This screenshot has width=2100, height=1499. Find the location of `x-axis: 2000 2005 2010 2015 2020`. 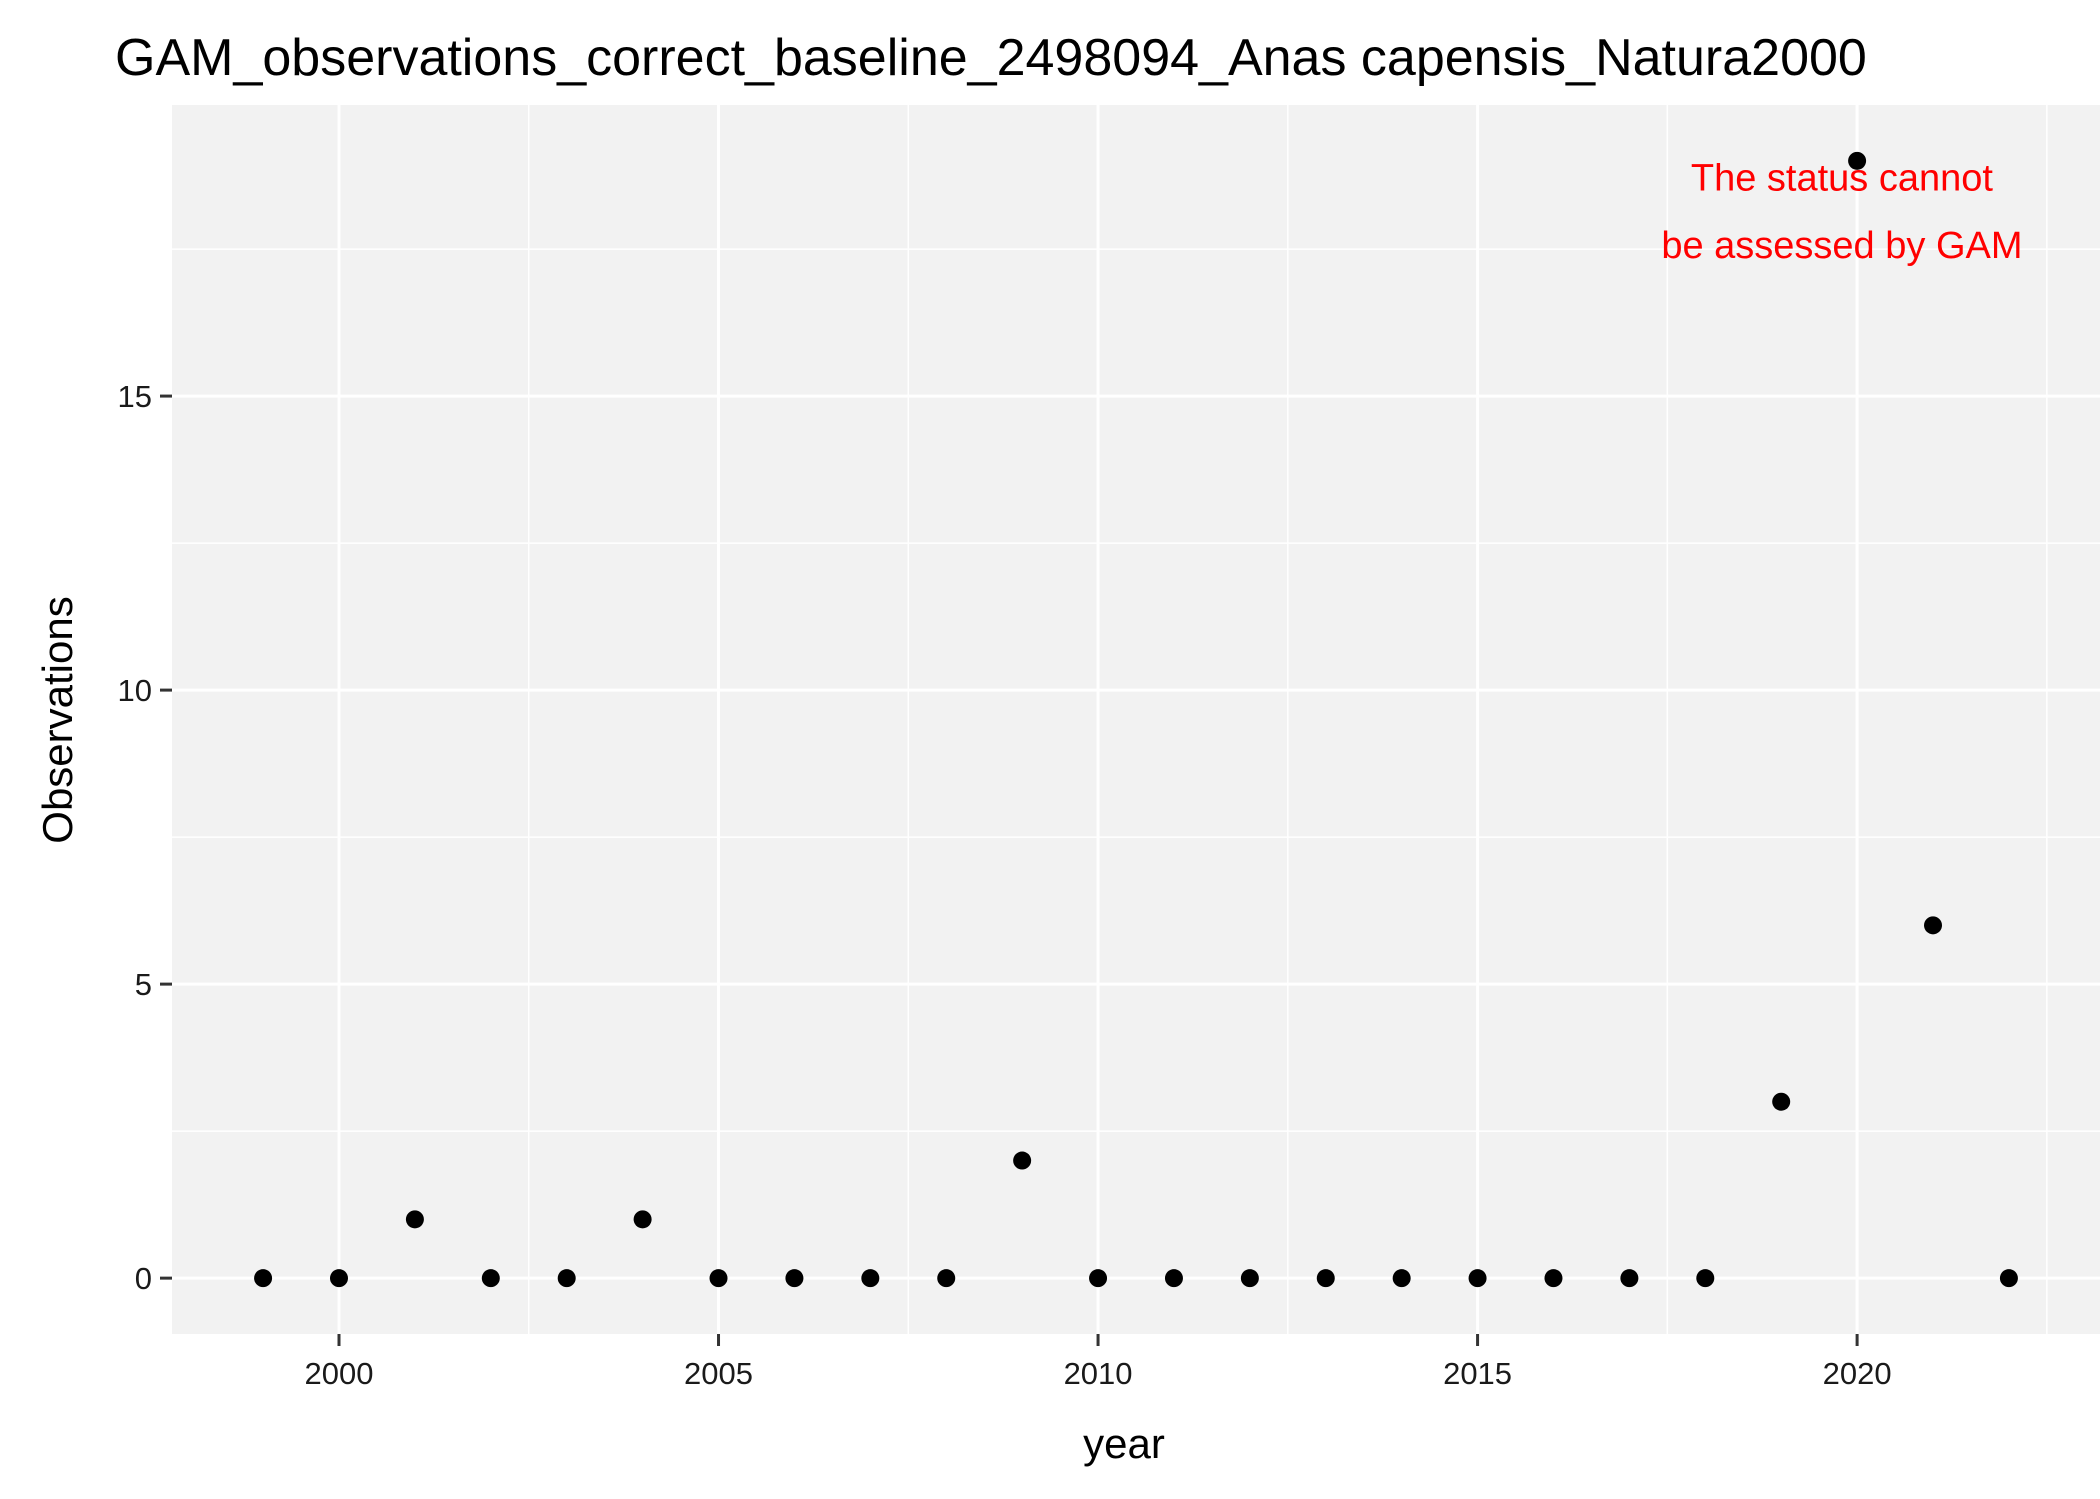

x-axis: 2000 2005 2010 2015 2020 is located at coordinates (1098, 1362).